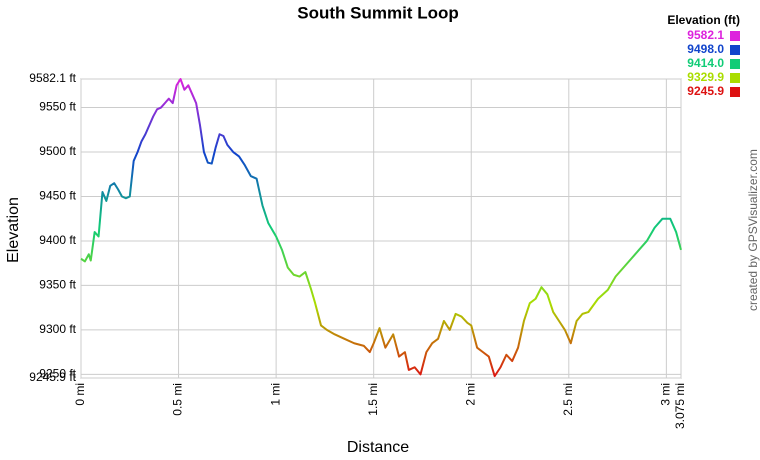 The height and width of the screenshot is (460, 760). Describe the element at coordinates (57, 329) in the screenshot. I see `y-tick-label: 9300 ft` at that location.